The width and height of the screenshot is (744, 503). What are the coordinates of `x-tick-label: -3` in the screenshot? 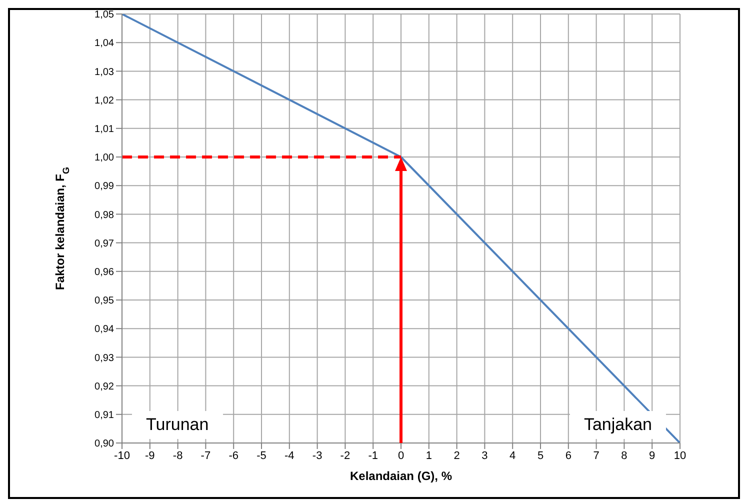 It's located at (317, 456).